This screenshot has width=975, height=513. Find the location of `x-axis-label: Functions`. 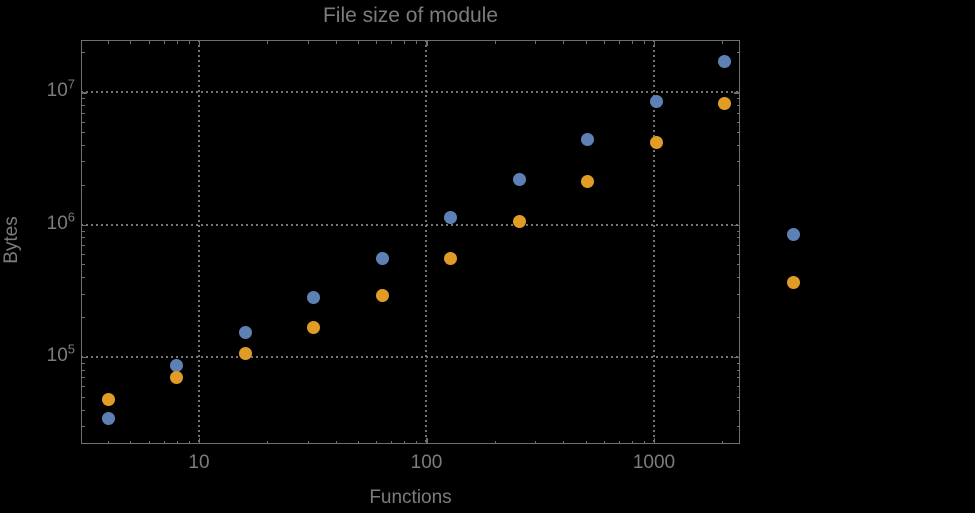

x-axis-label: Functions is located at coordinates (410, 497).